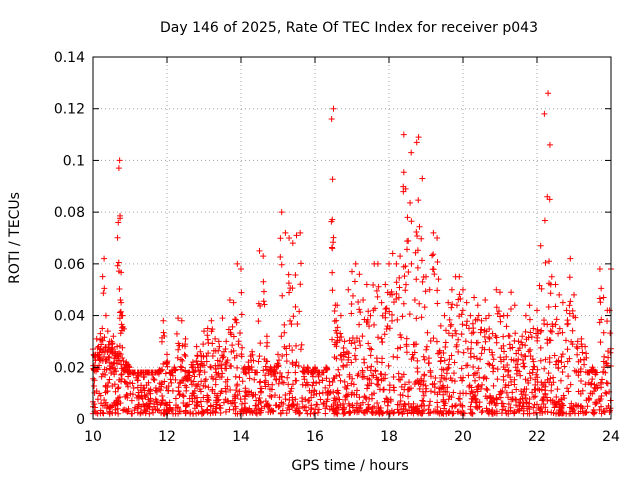 The width and height of the screenshot is (640, 480). What do you see at coordinates (315, 437) in the screenshot?
I see `x-tick-label: 16` at bounding box center [315, 437].